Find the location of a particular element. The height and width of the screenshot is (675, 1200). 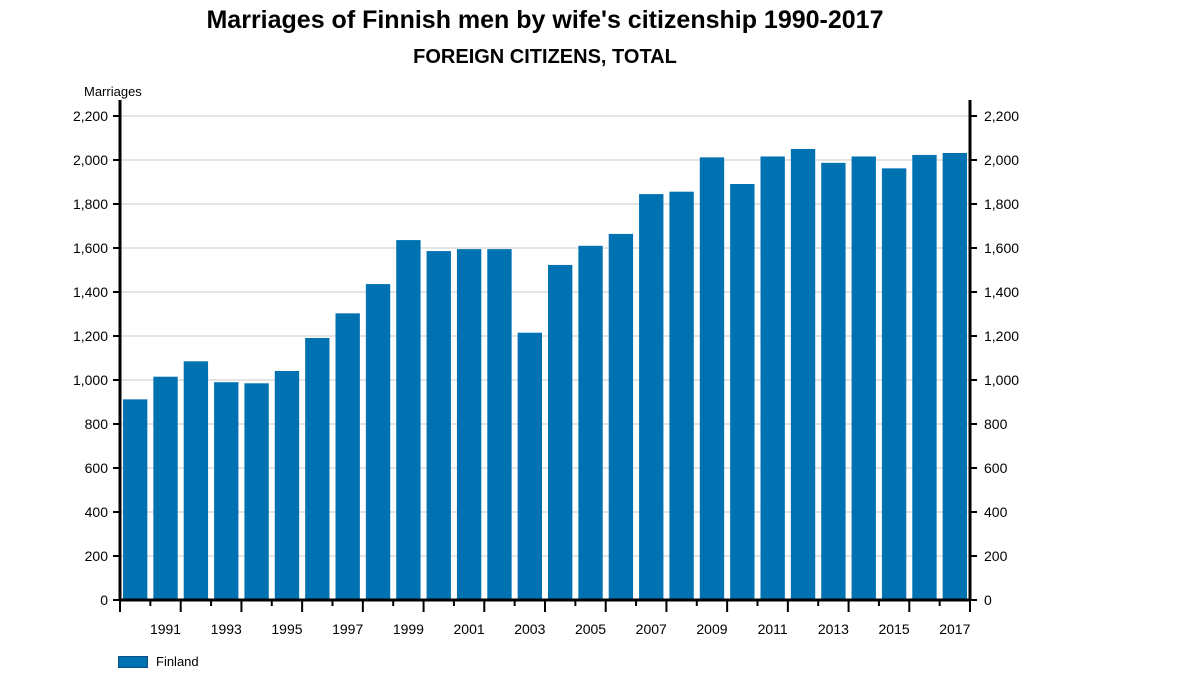

bar-1992 is located at coordinates (196, 480).